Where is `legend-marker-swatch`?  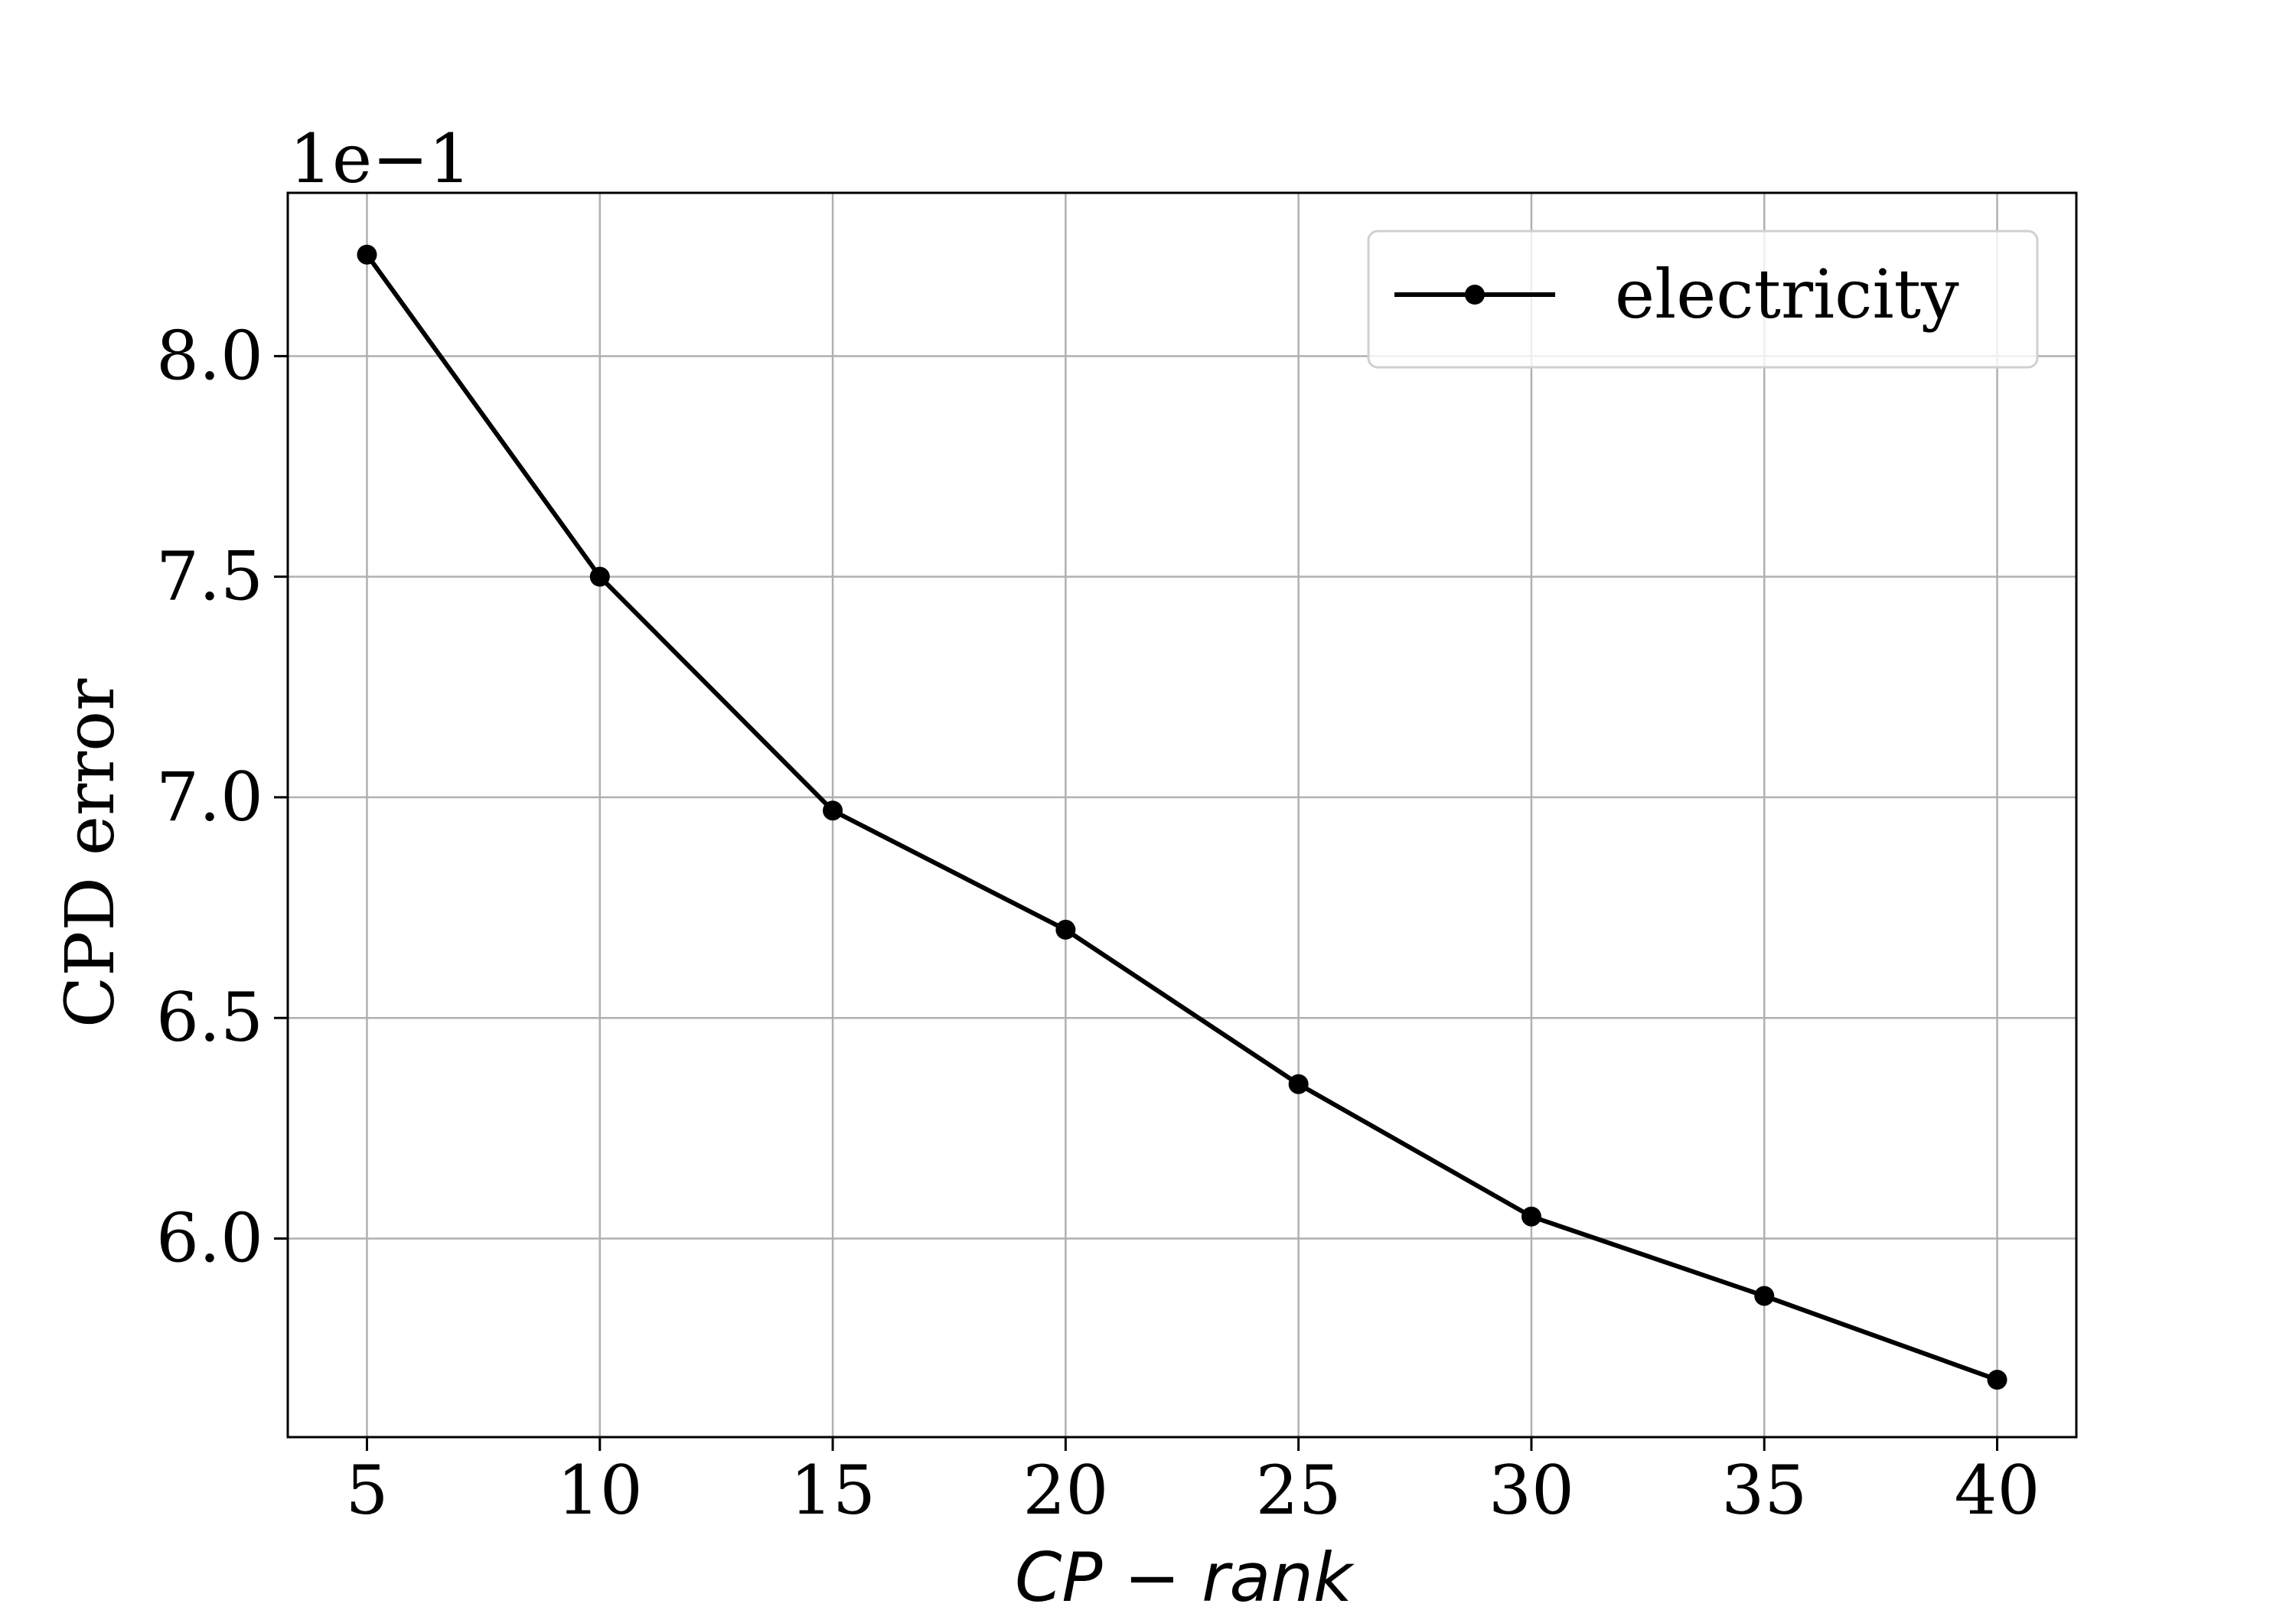
legend-marker-swatch is located at coordinates (1475, 295).